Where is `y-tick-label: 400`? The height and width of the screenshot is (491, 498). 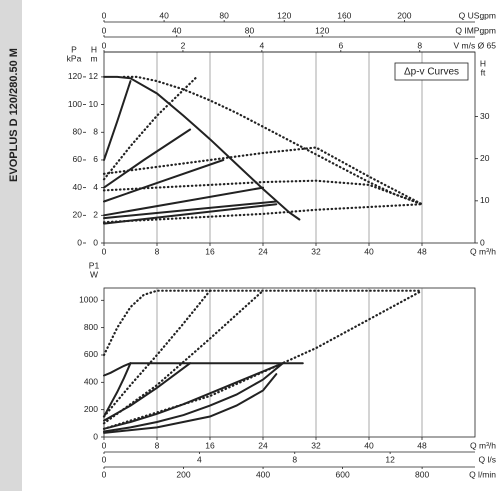
y-tick-label: 400 is located at coordinates (91, 382).